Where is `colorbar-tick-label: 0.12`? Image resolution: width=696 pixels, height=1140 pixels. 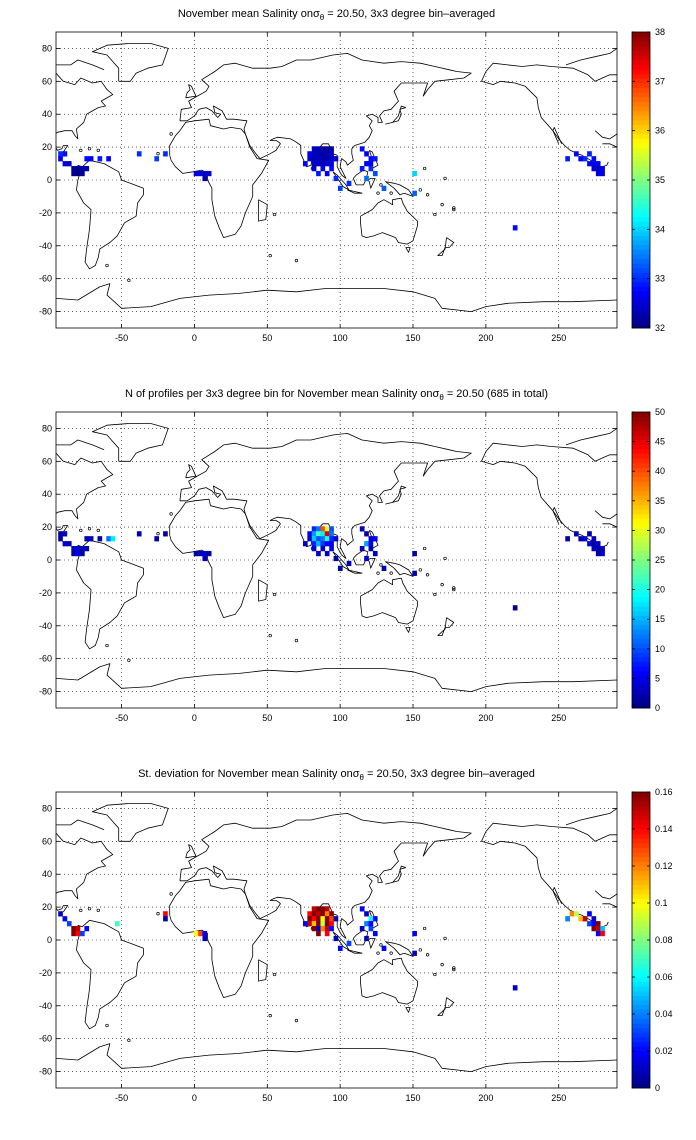
colorbar-tick-label: 0.12 is located at coordinates (664, 866).